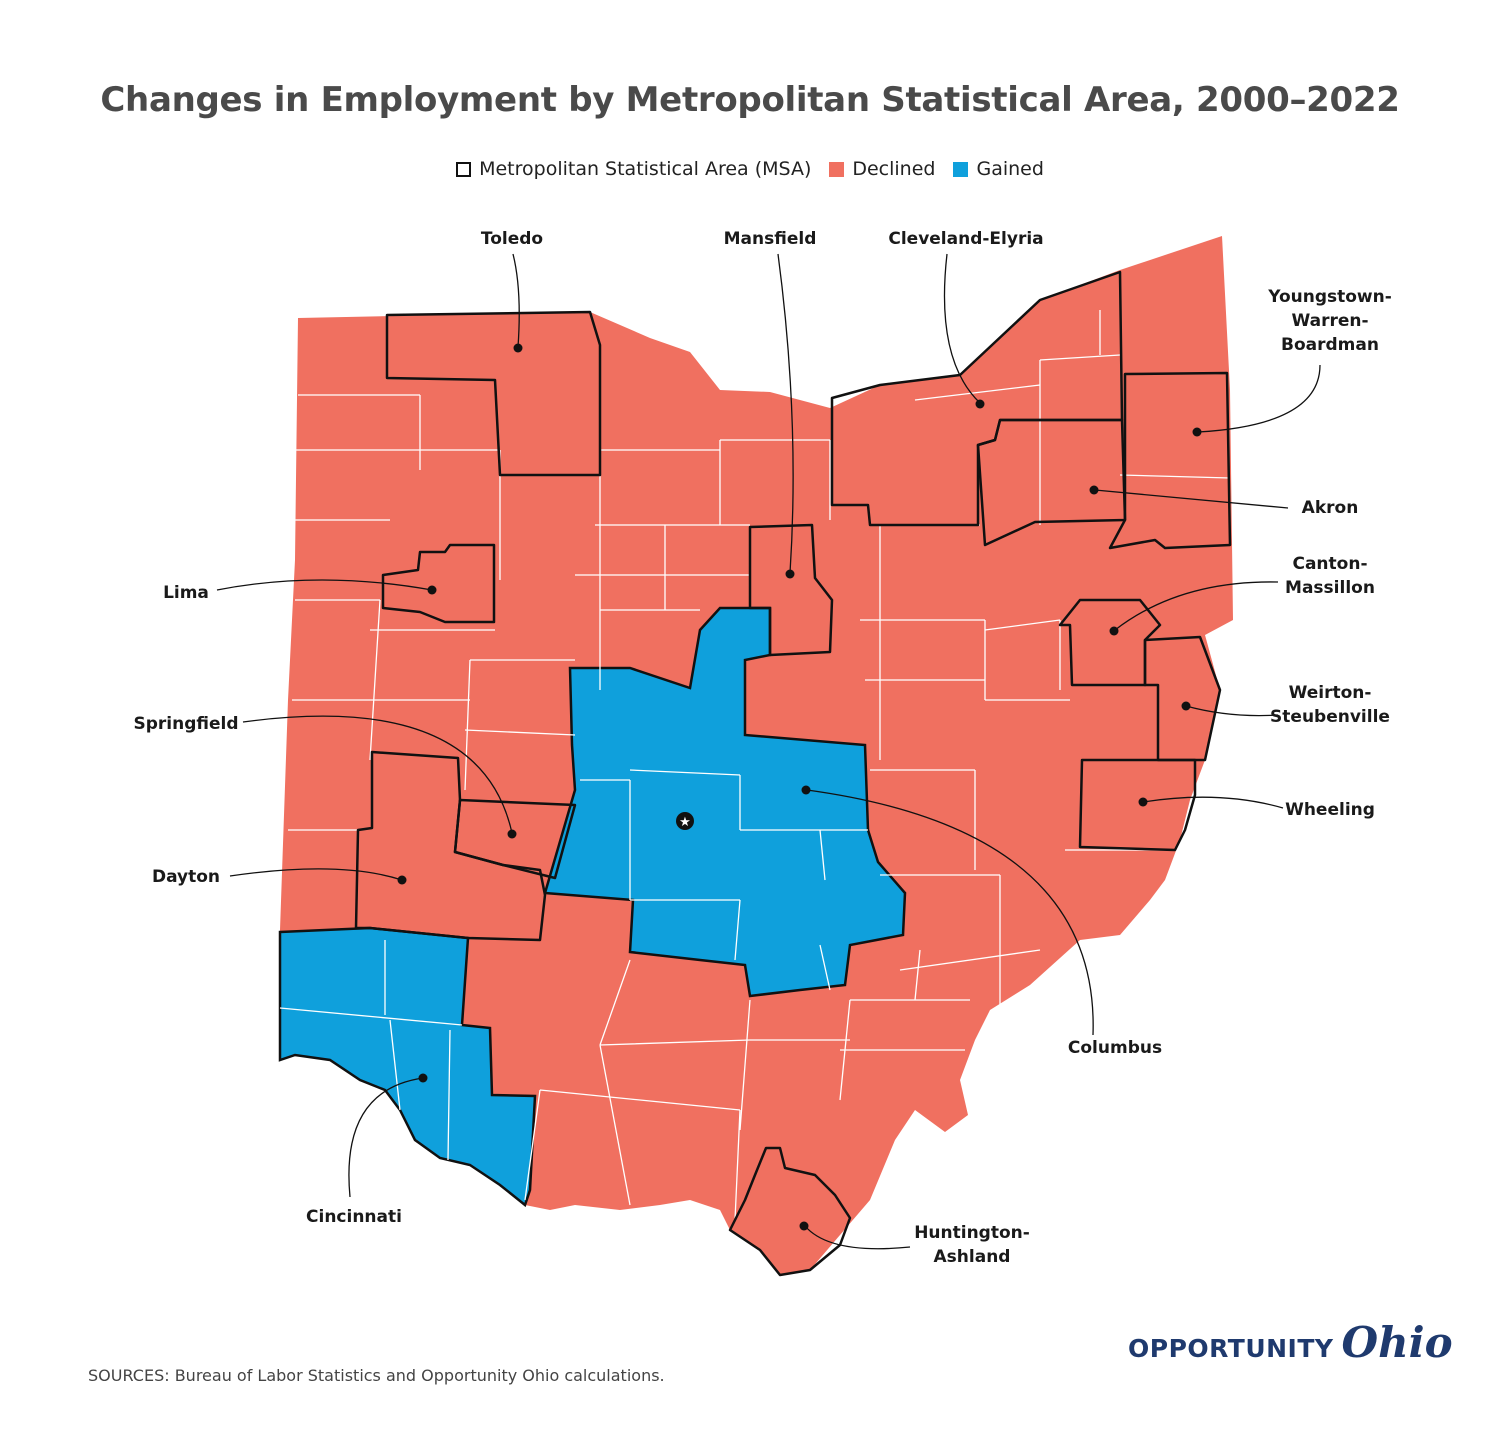 Image resolution: width=1500 pixels, height=1451 pixels. I want to click on youngstown-dot, so click(1197, 432).